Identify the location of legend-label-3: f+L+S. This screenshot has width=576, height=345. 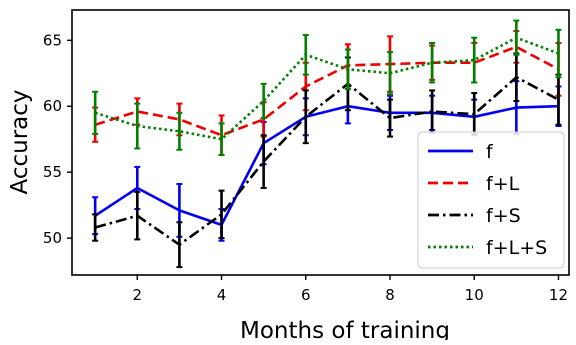
(516, 248).